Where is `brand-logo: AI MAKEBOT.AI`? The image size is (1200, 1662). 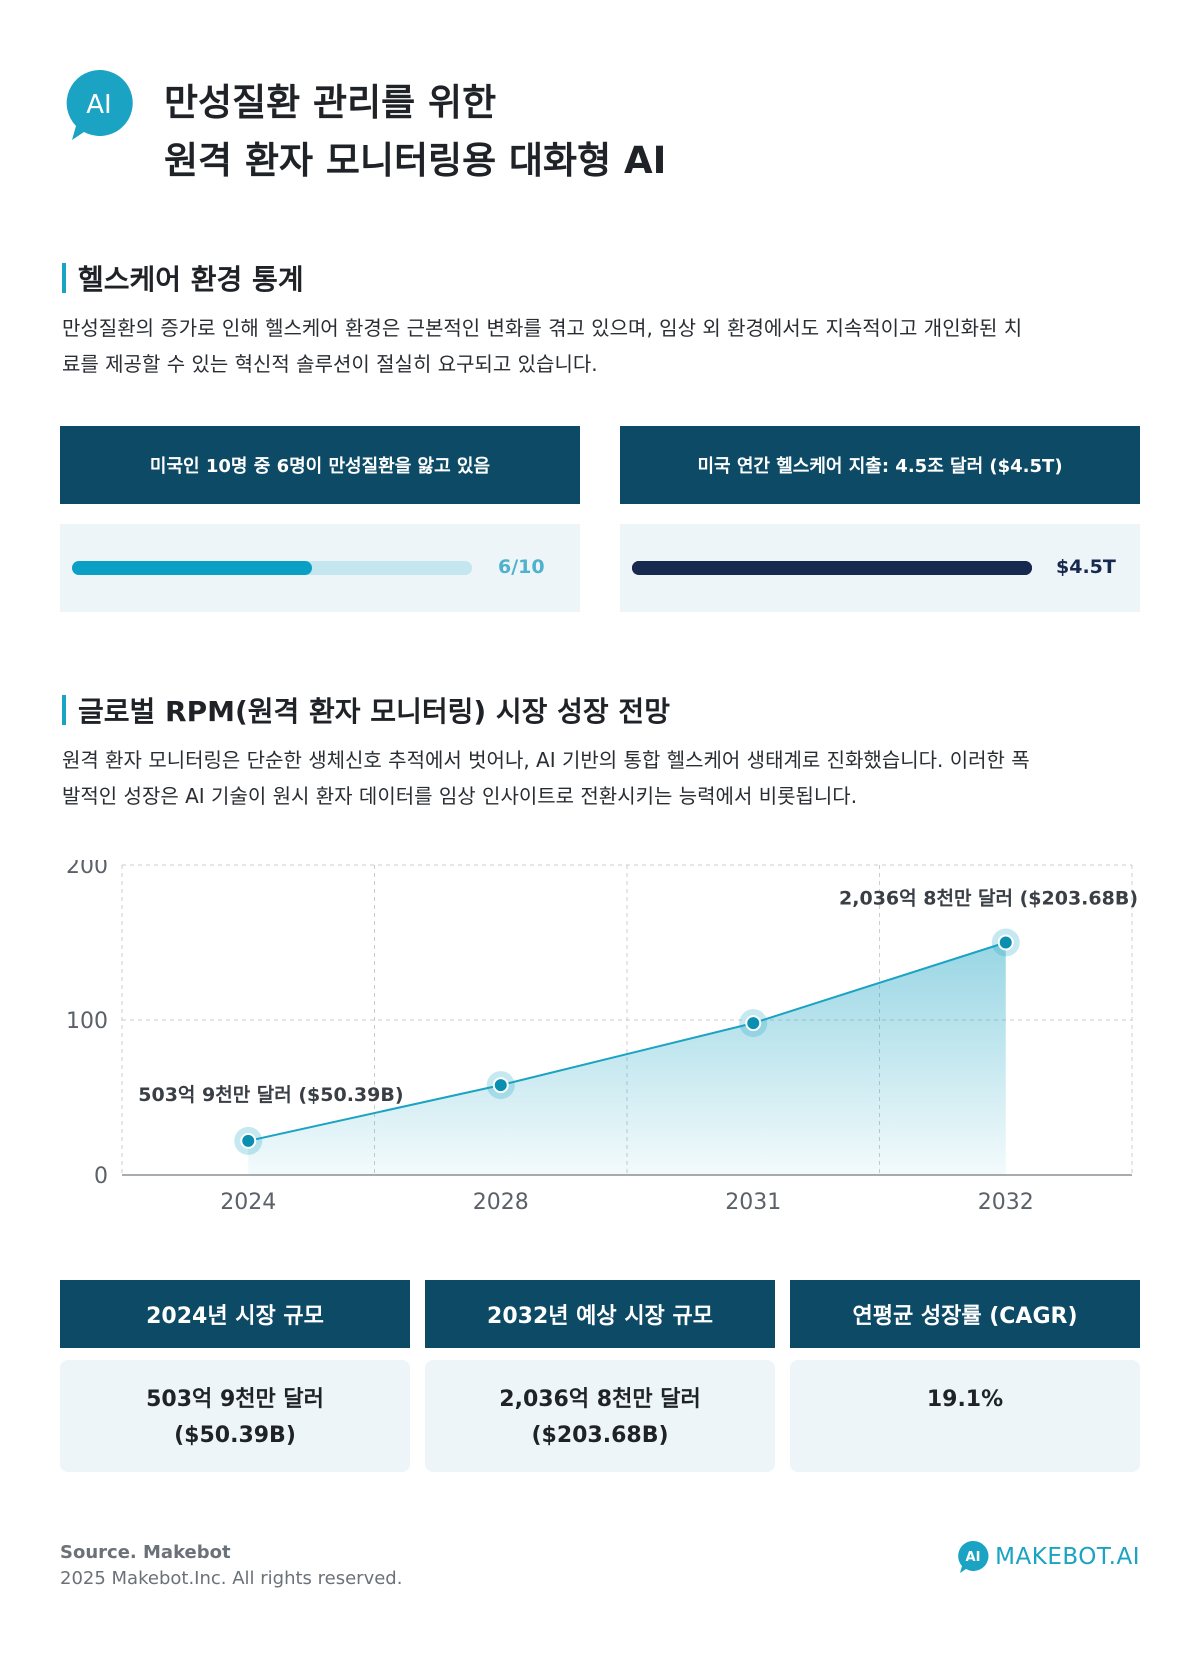 brand-logo: AI MAKEBOT.AI is located at coordinates (1048, 1557).